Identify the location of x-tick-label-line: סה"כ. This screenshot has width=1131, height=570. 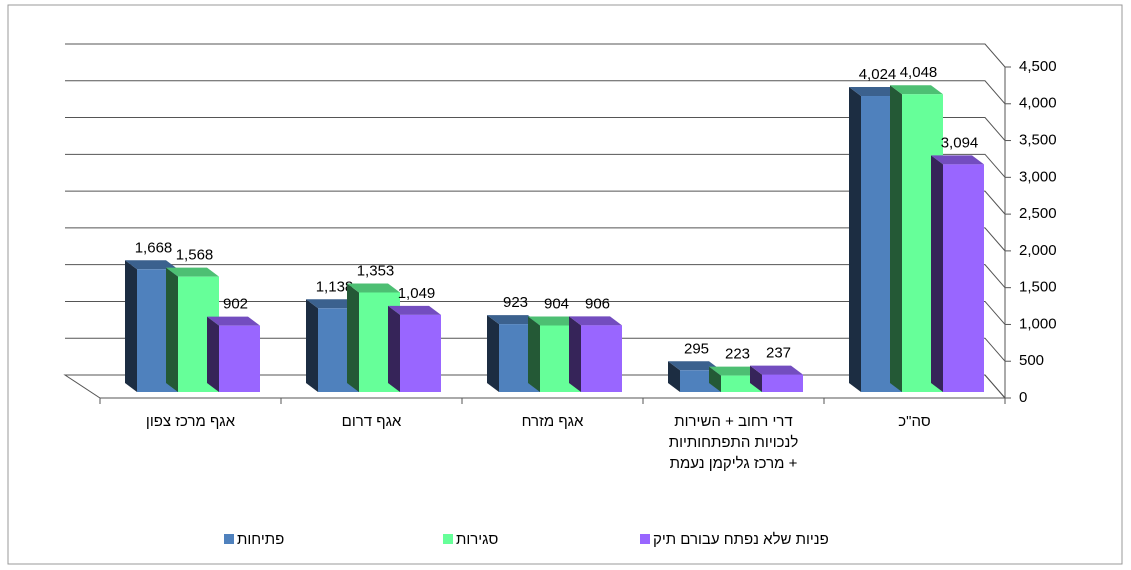
(914, 421).